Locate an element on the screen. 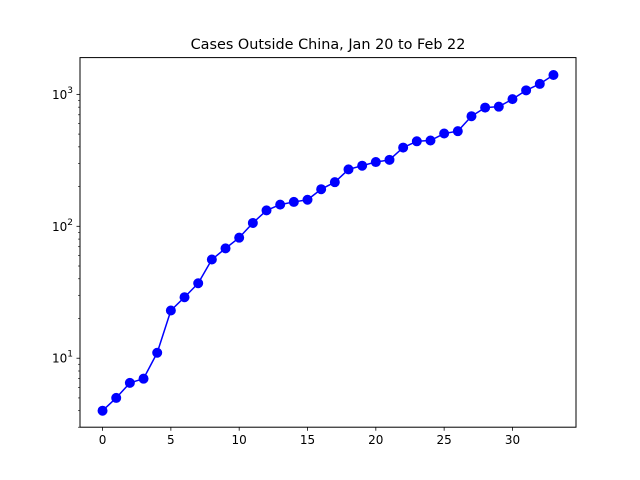 The image size is (640, 480). x-tick-label: 15 is located at coordinates (307, 440).